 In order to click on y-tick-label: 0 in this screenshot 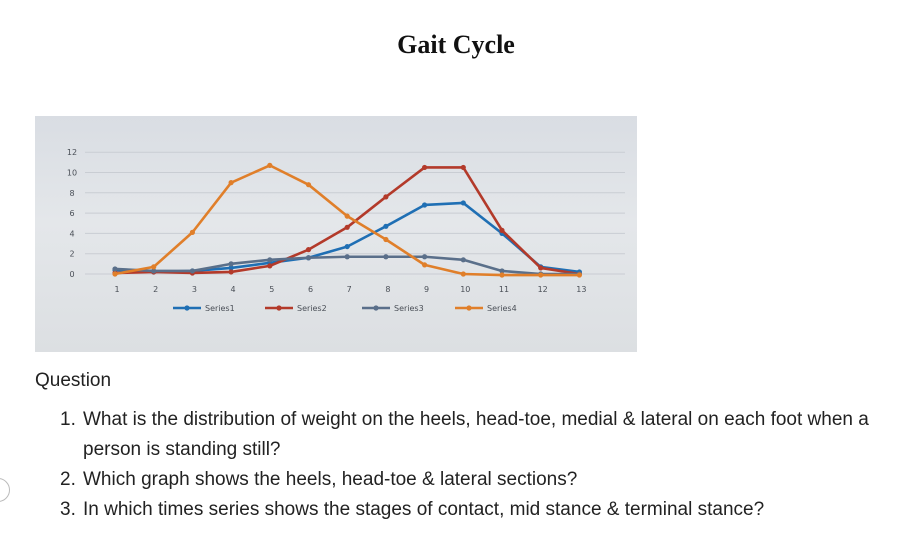, I will do `click(71, 274)`.